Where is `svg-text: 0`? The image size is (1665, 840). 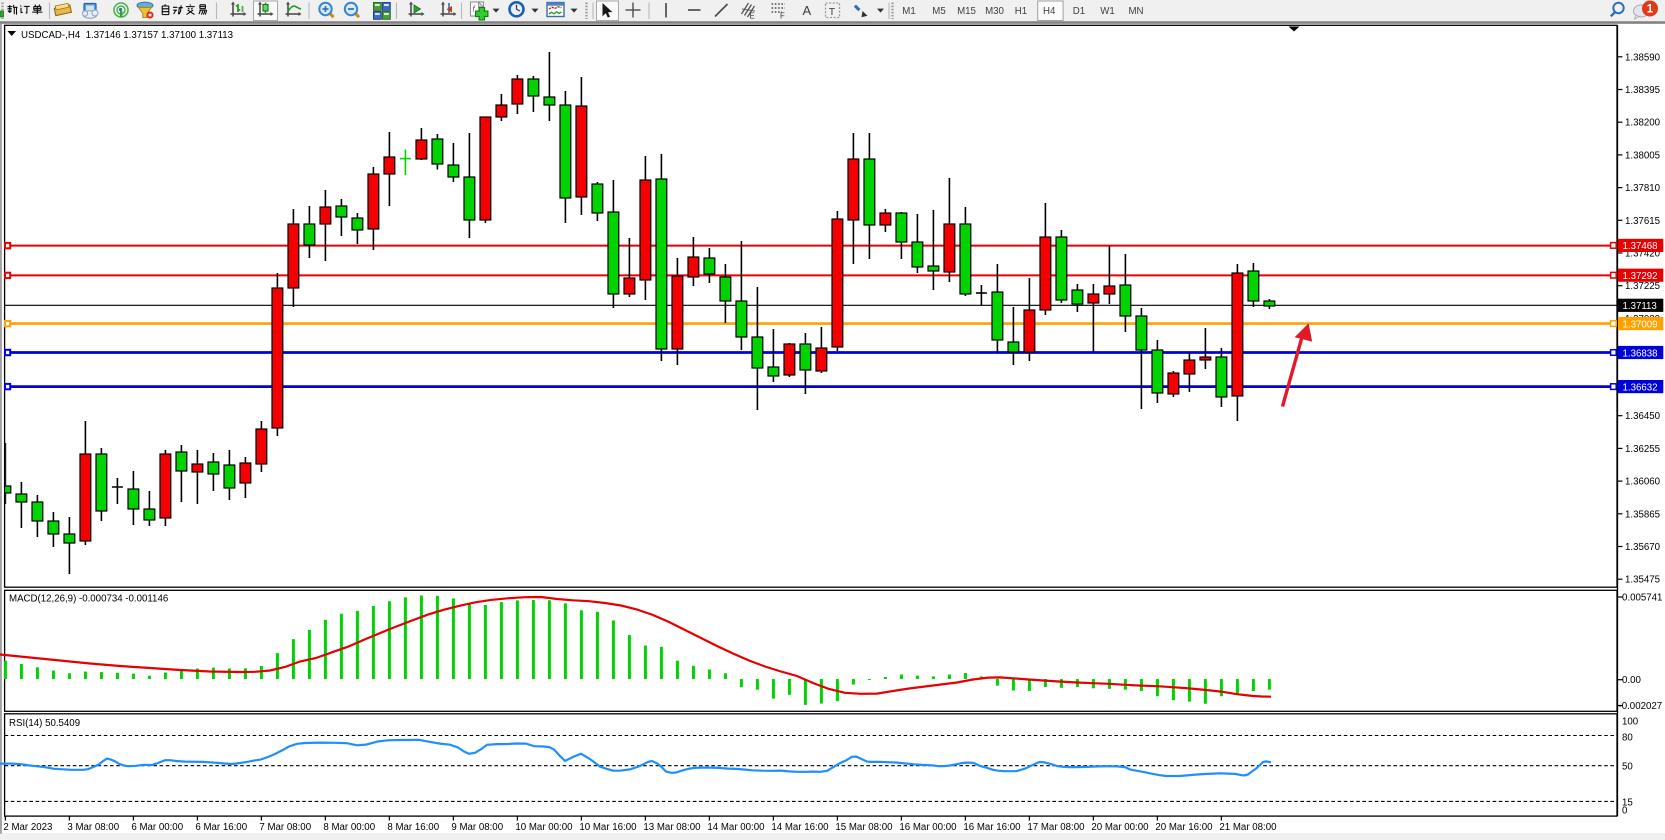 svg-text: 0 is located at coordinates (1625, 811).